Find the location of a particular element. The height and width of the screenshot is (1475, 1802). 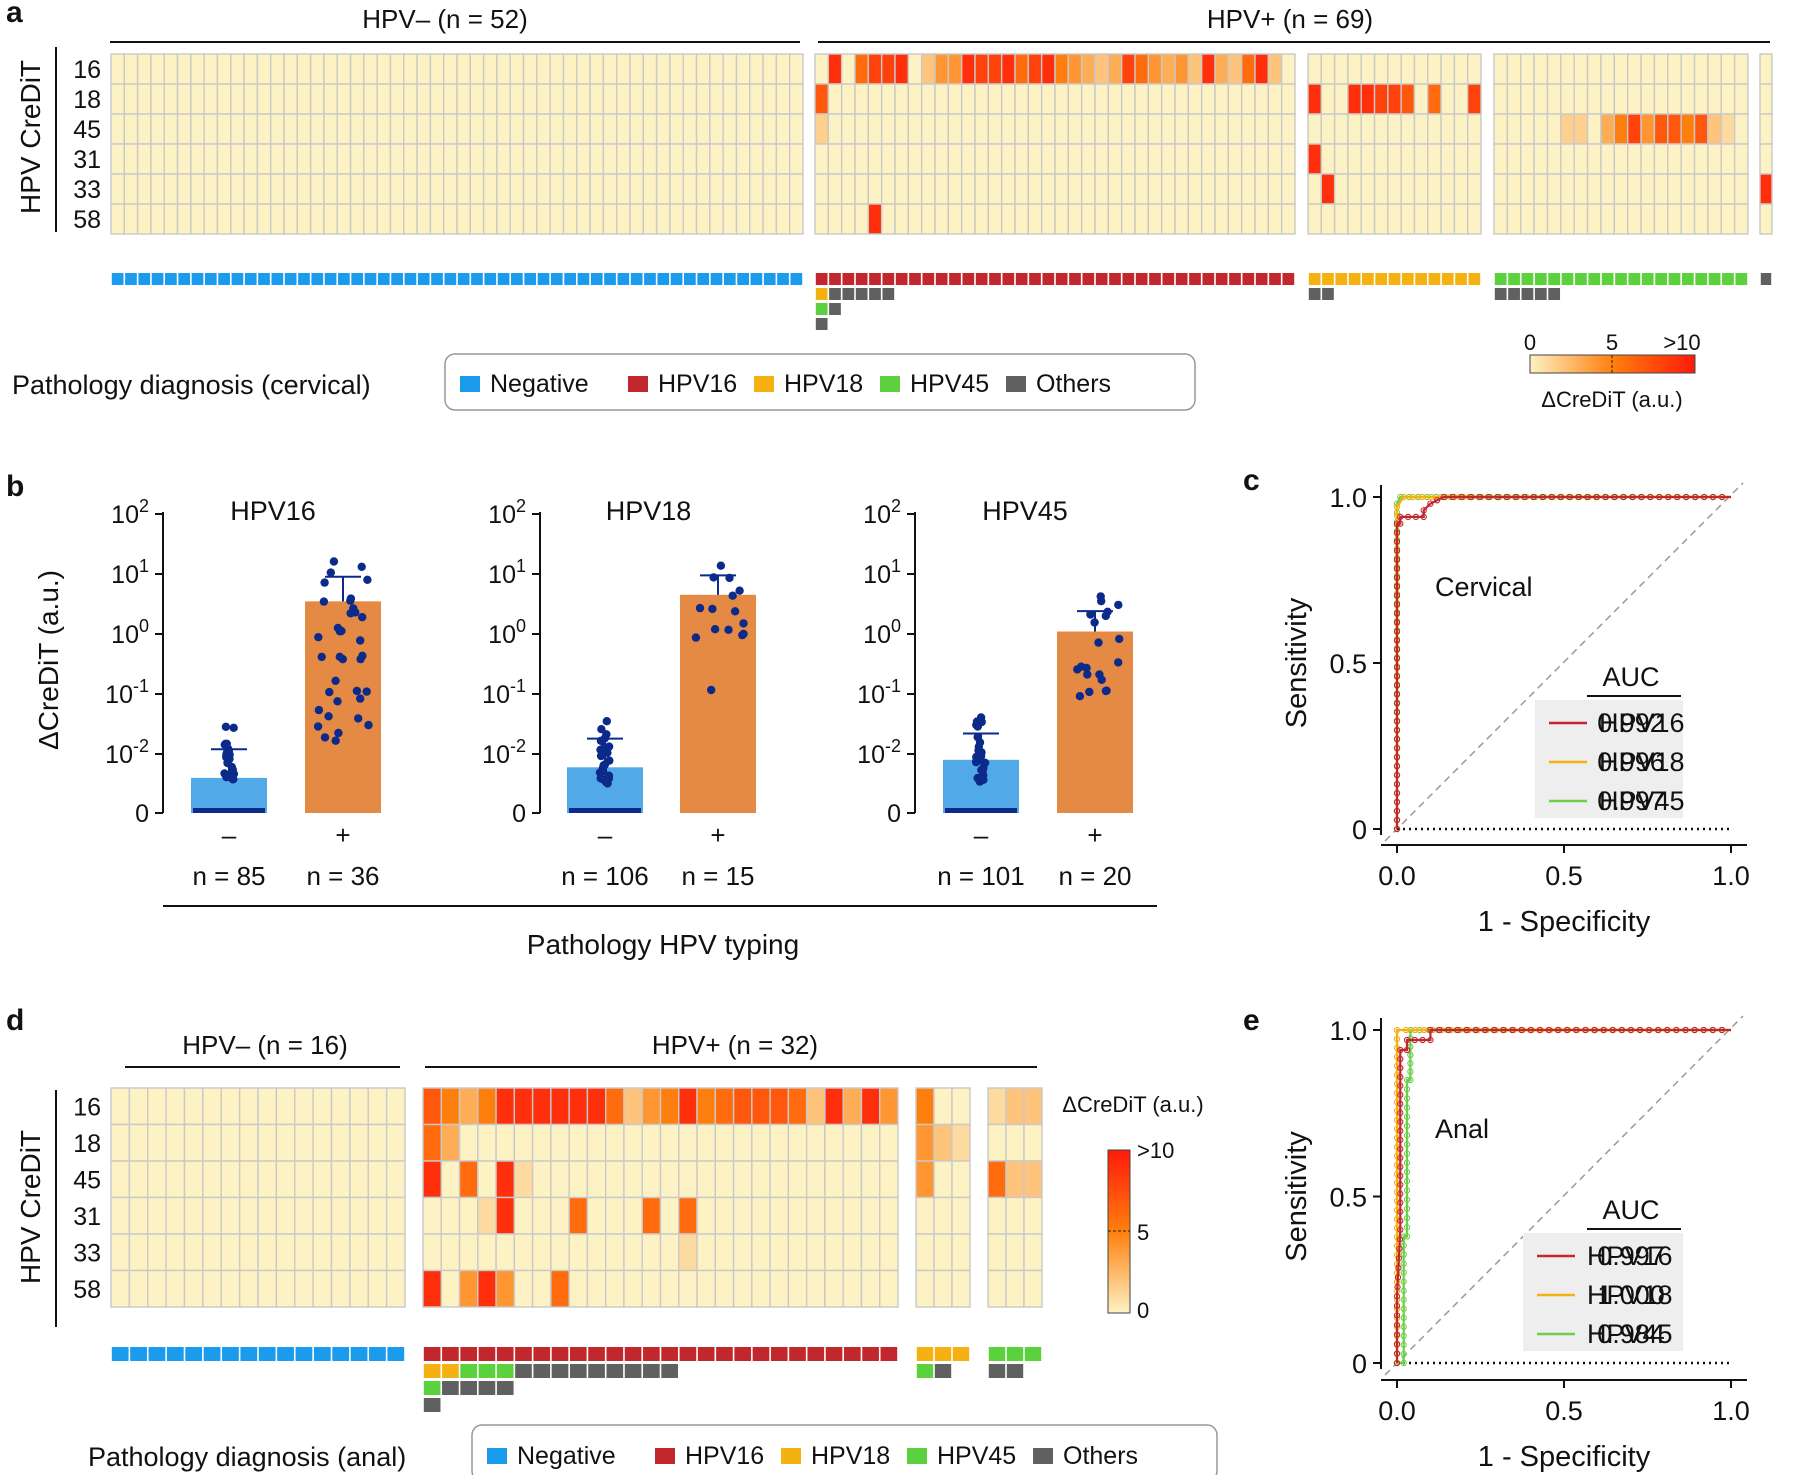

auc-legend-box is located at coordinates (1609, 759).